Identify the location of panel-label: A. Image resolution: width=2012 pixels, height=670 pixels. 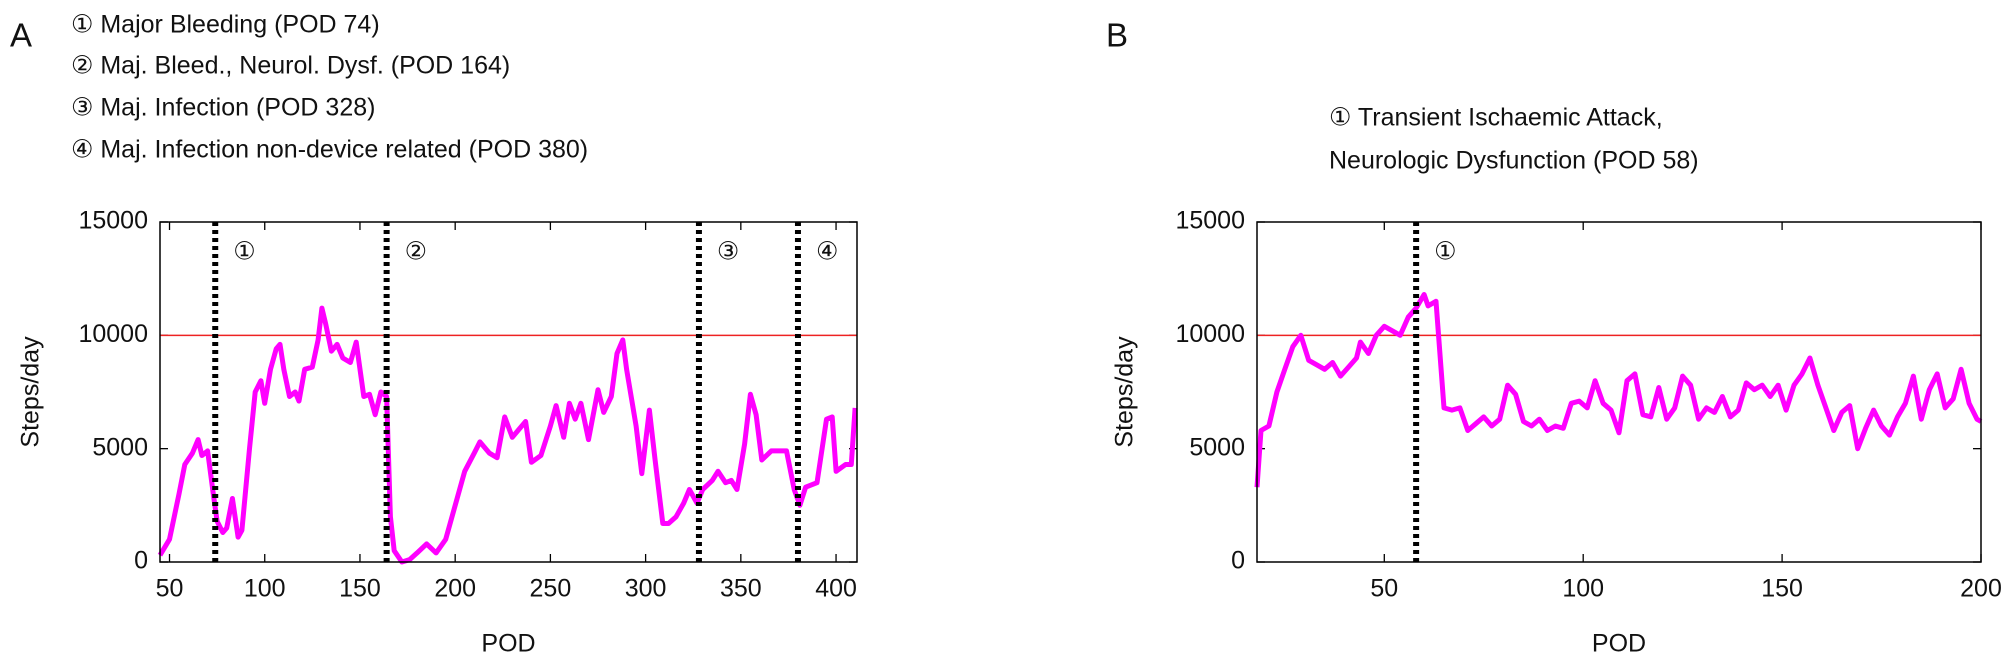
(21, 35).